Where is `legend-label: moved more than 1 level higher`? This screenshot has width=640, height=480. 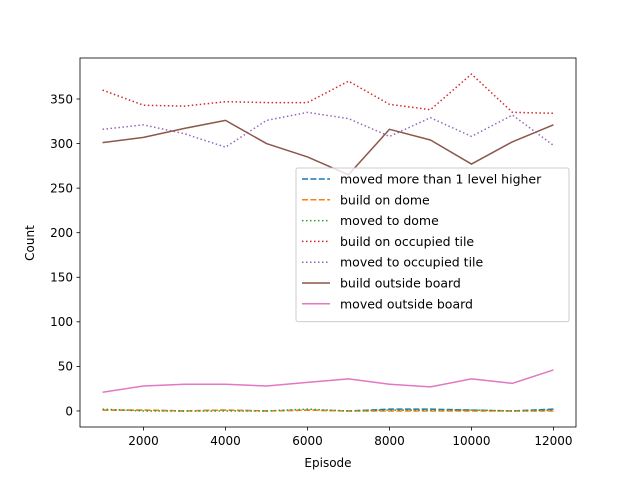 legend-label: moved more than 1 level higher is located at coordinates (441, 179).